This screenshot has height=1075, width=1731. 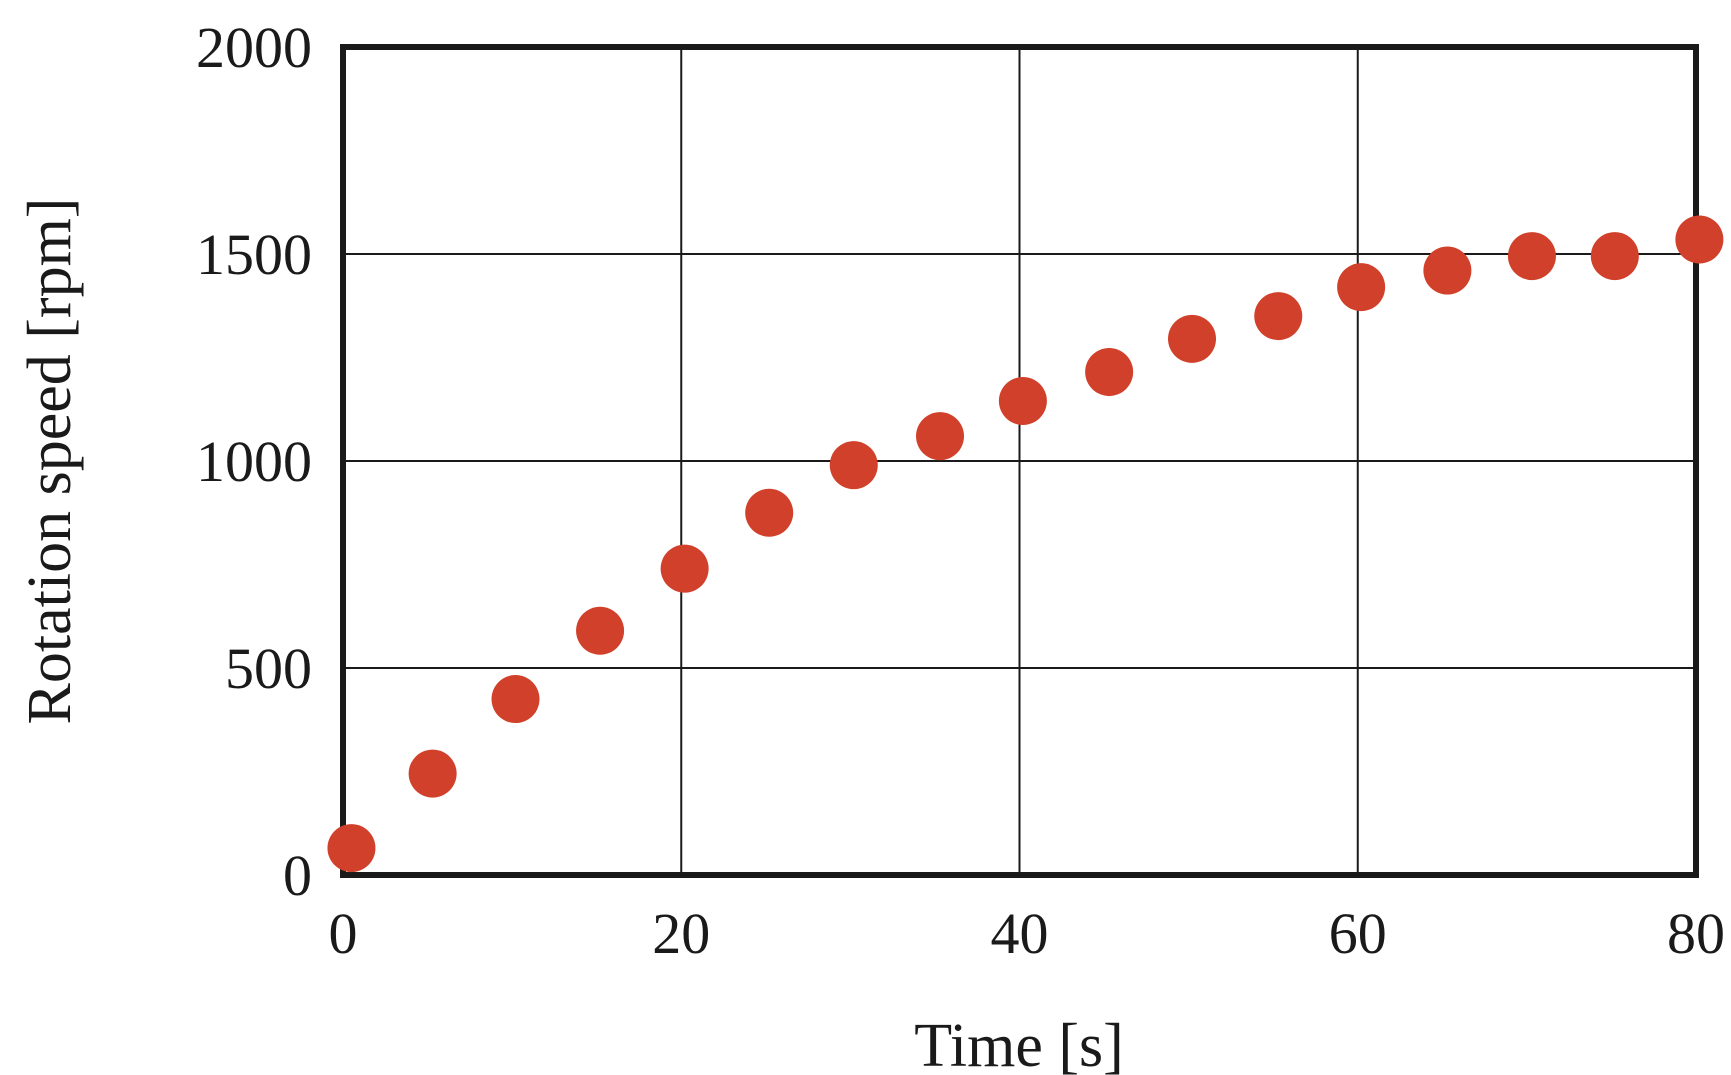 I want to click on y-axis-title: Rotation speed [rpm], so click(x=50, y=461).